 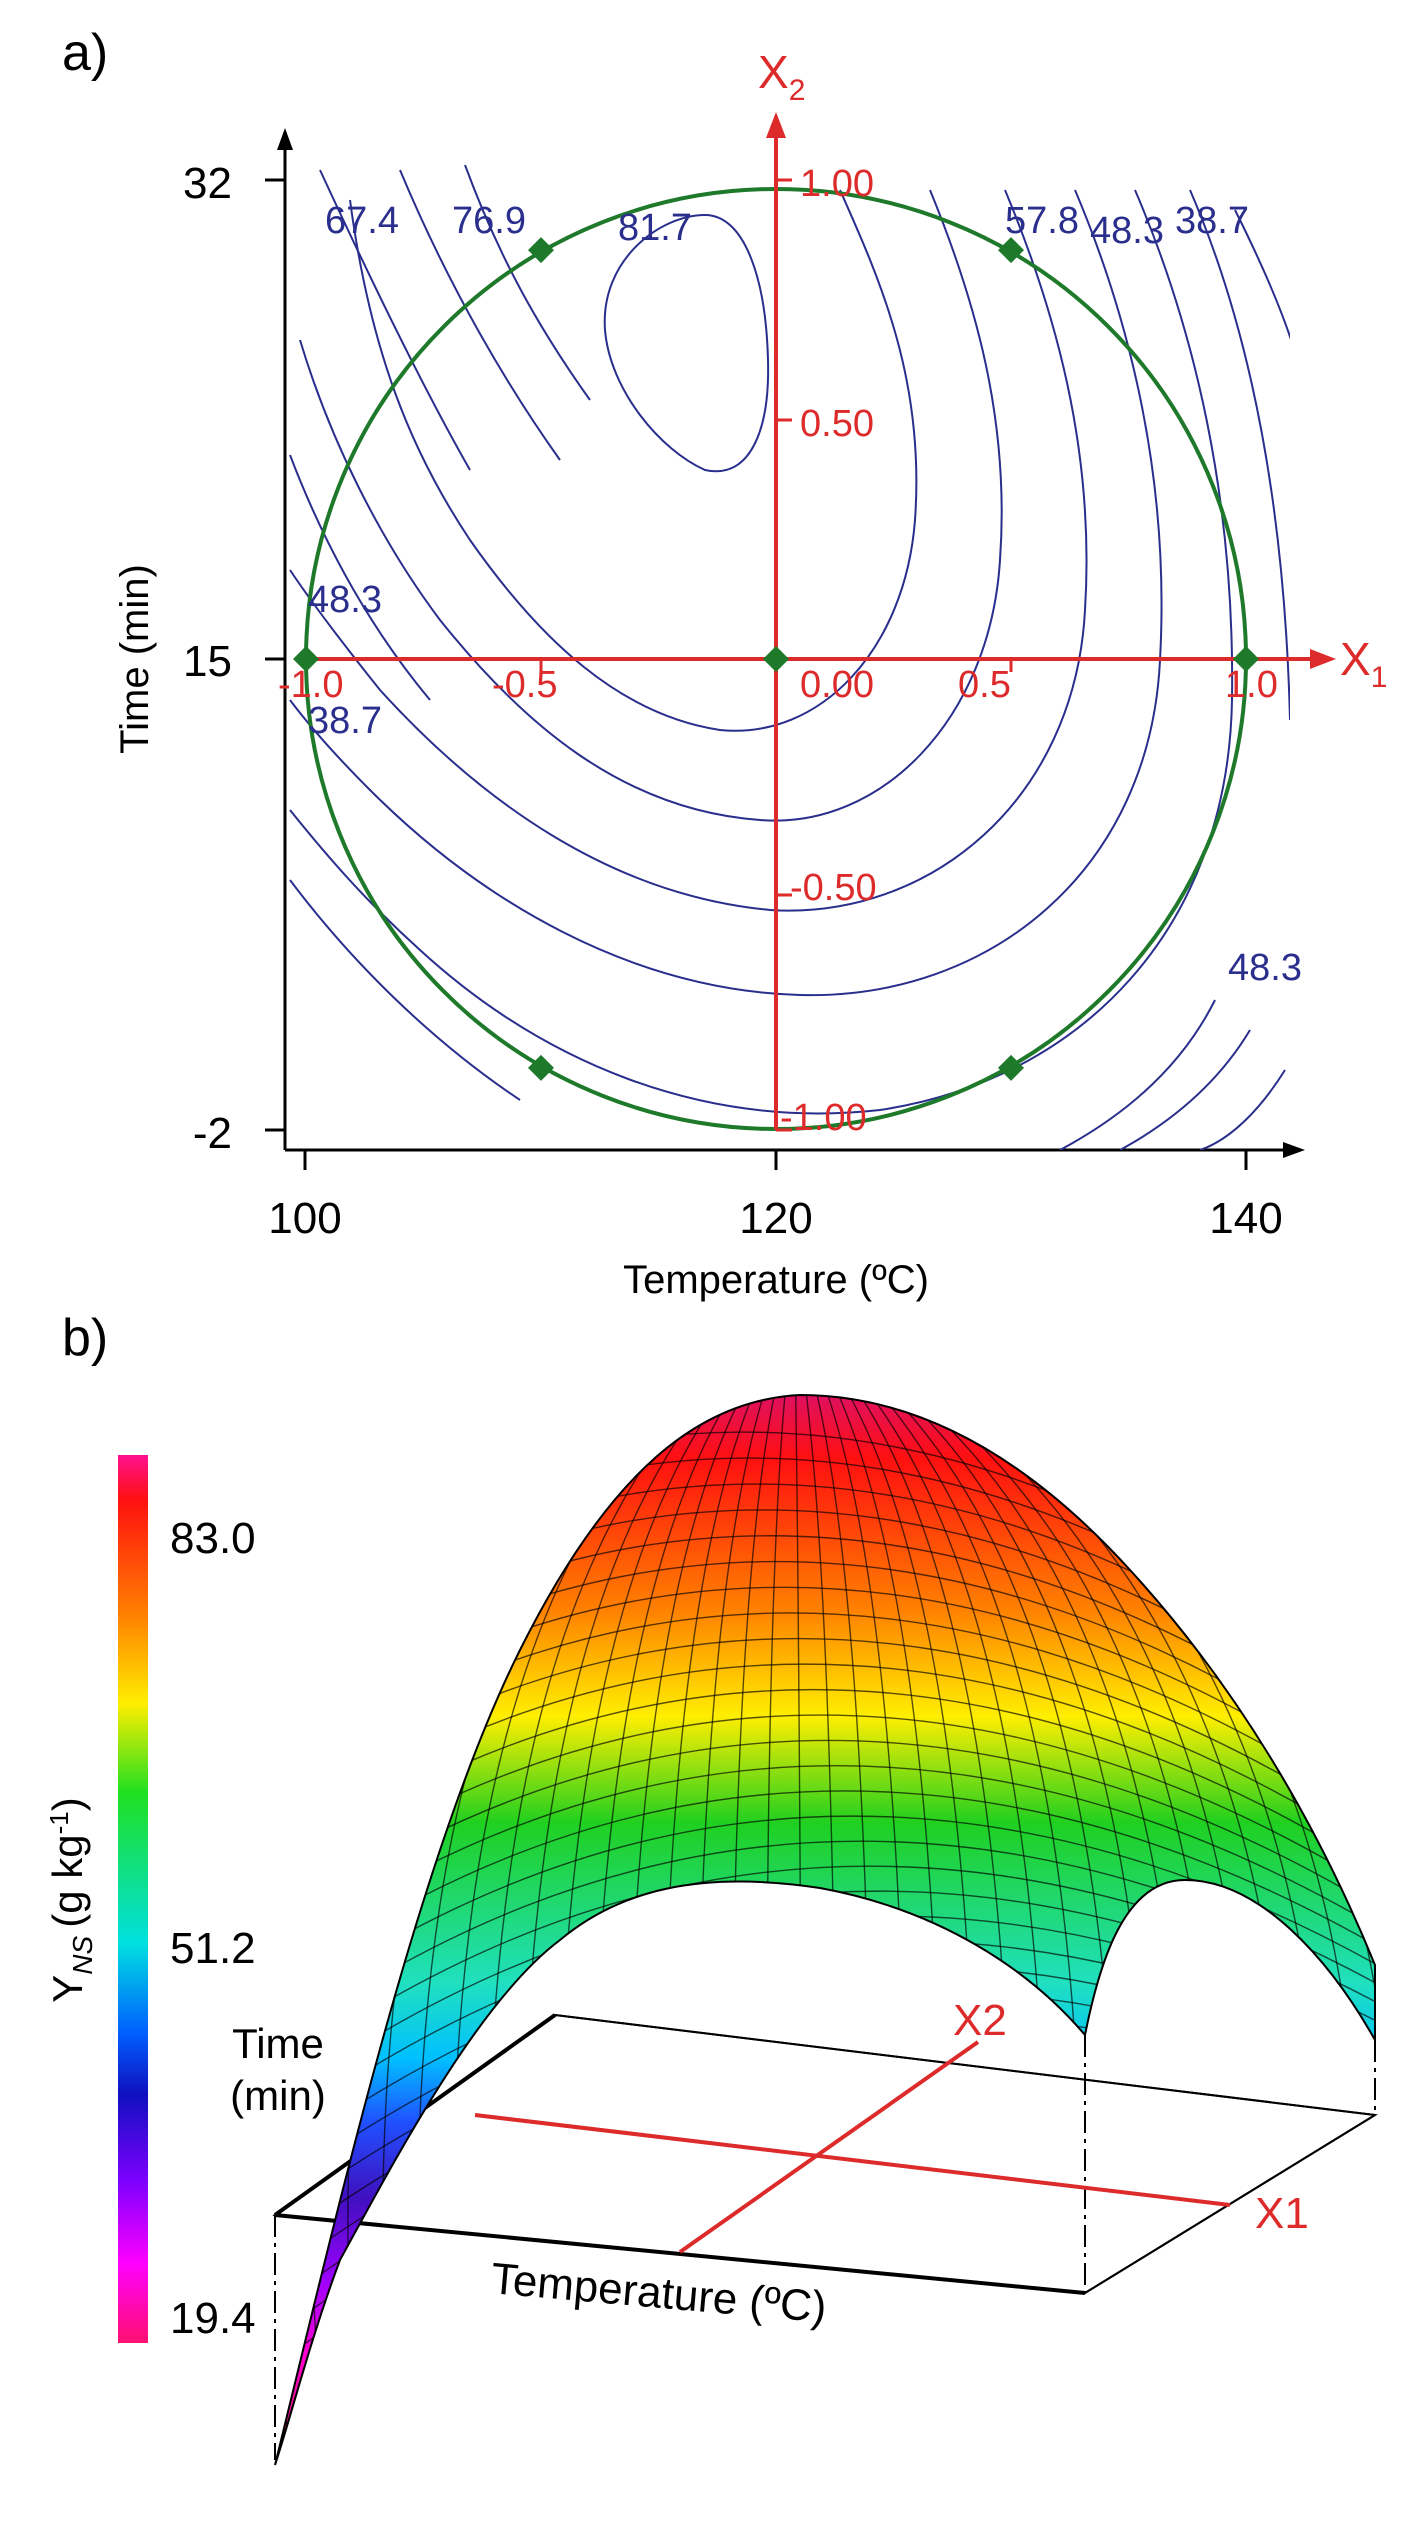 I want to click on coded-y-tick: 1.00, so click(x=837, y=184).